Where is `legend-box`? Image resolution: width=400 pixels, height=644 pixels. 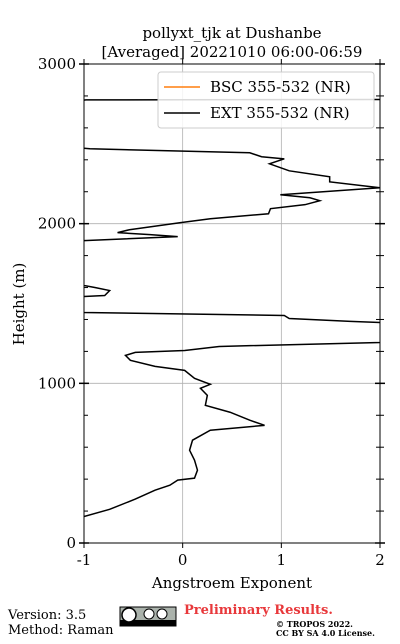 legend-box is located at coordinates (266, 100).